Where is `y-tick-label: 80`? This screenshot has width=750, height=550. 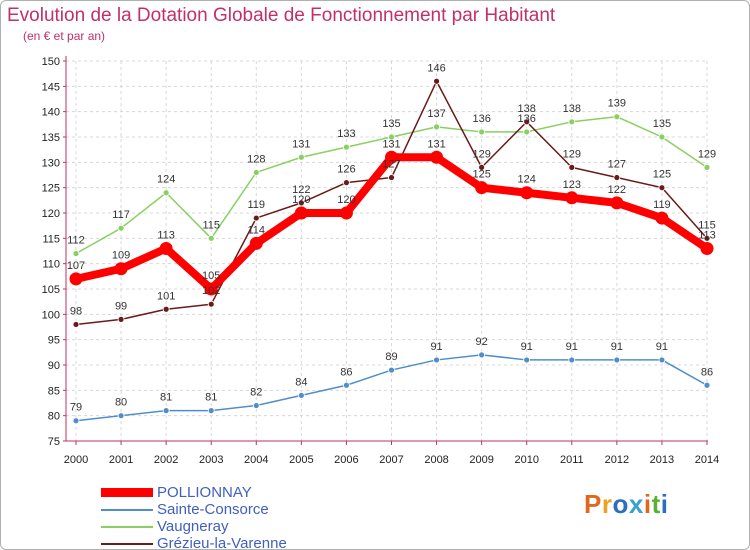 y-tick-label: 80 is located at coordinates (54, 417).